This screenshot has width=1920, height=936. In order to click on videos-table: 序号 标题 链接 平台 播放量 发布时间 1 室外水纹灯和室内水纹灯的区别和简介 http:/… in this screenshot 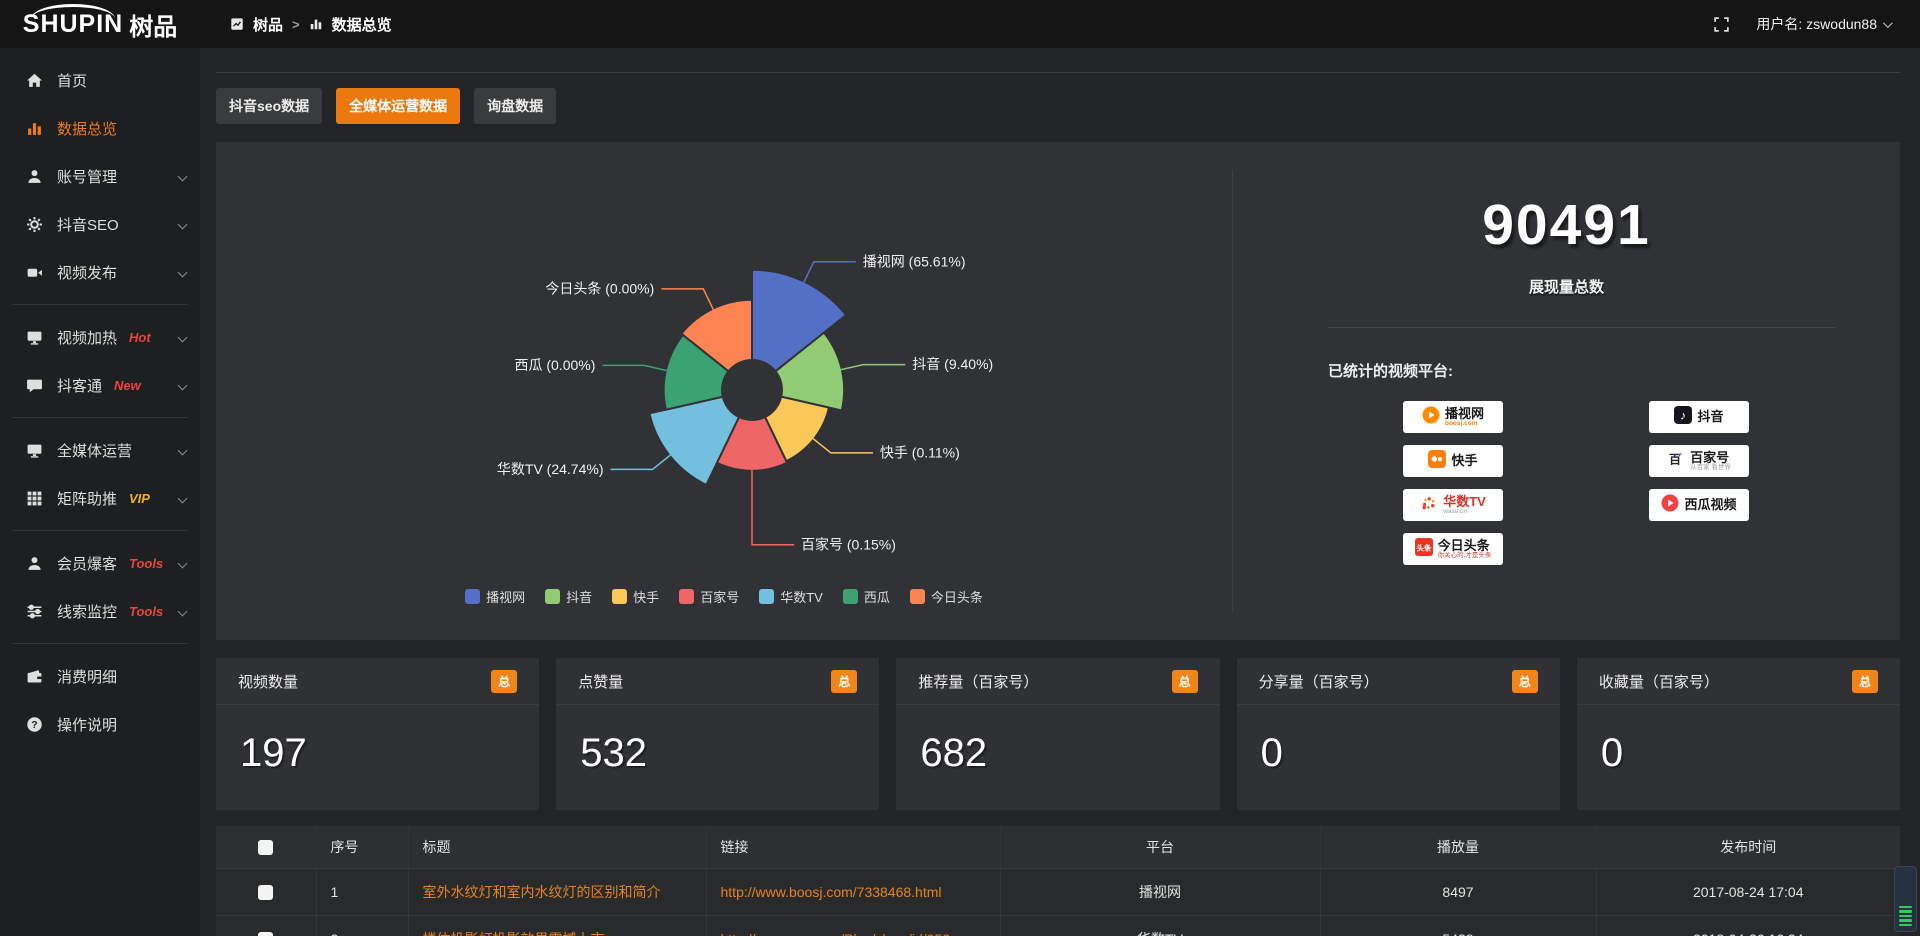, I will do `click(1058, 881)`.